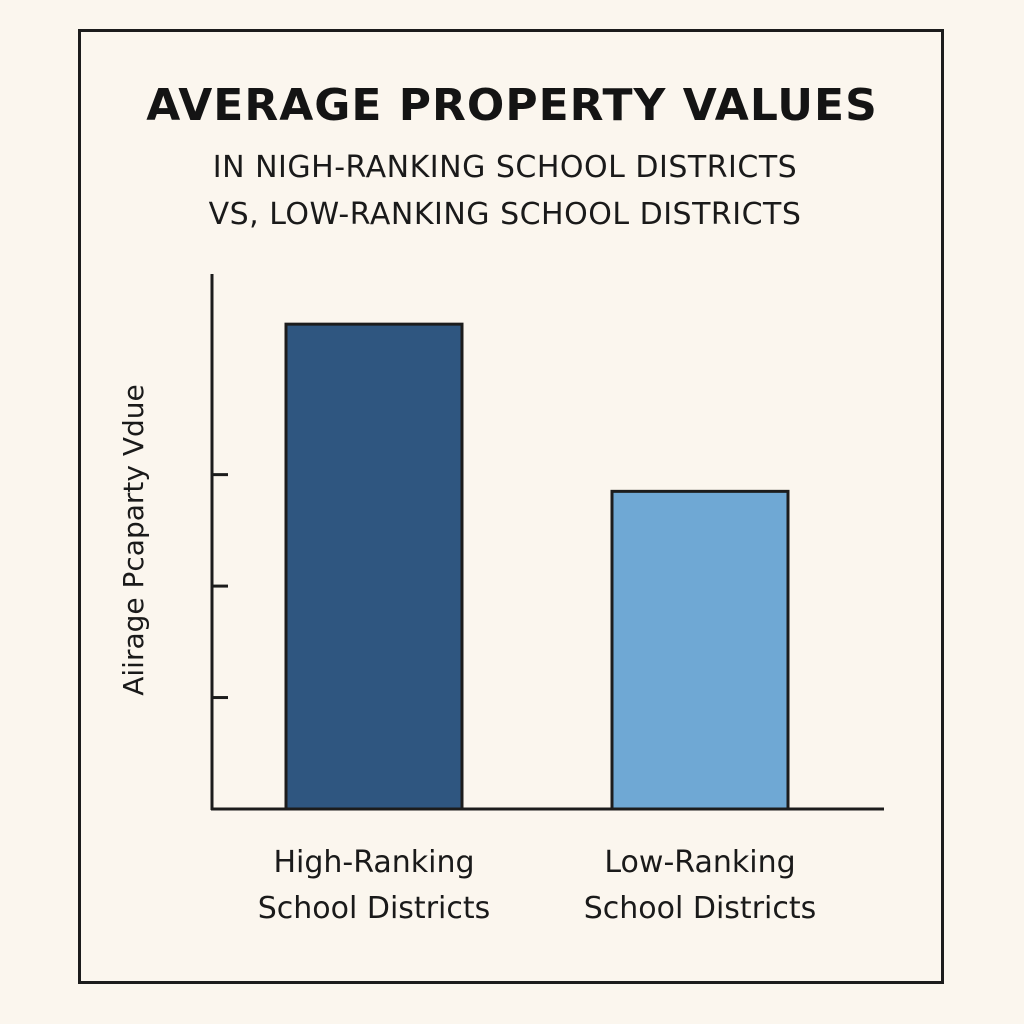  What do you see at coordinates (505, 214) in the screenshot?
I see `chart-subtitle-line-2: VS, LOW-RANKING SCHOOL DISTRICTS` at bounding box center [505, 214].